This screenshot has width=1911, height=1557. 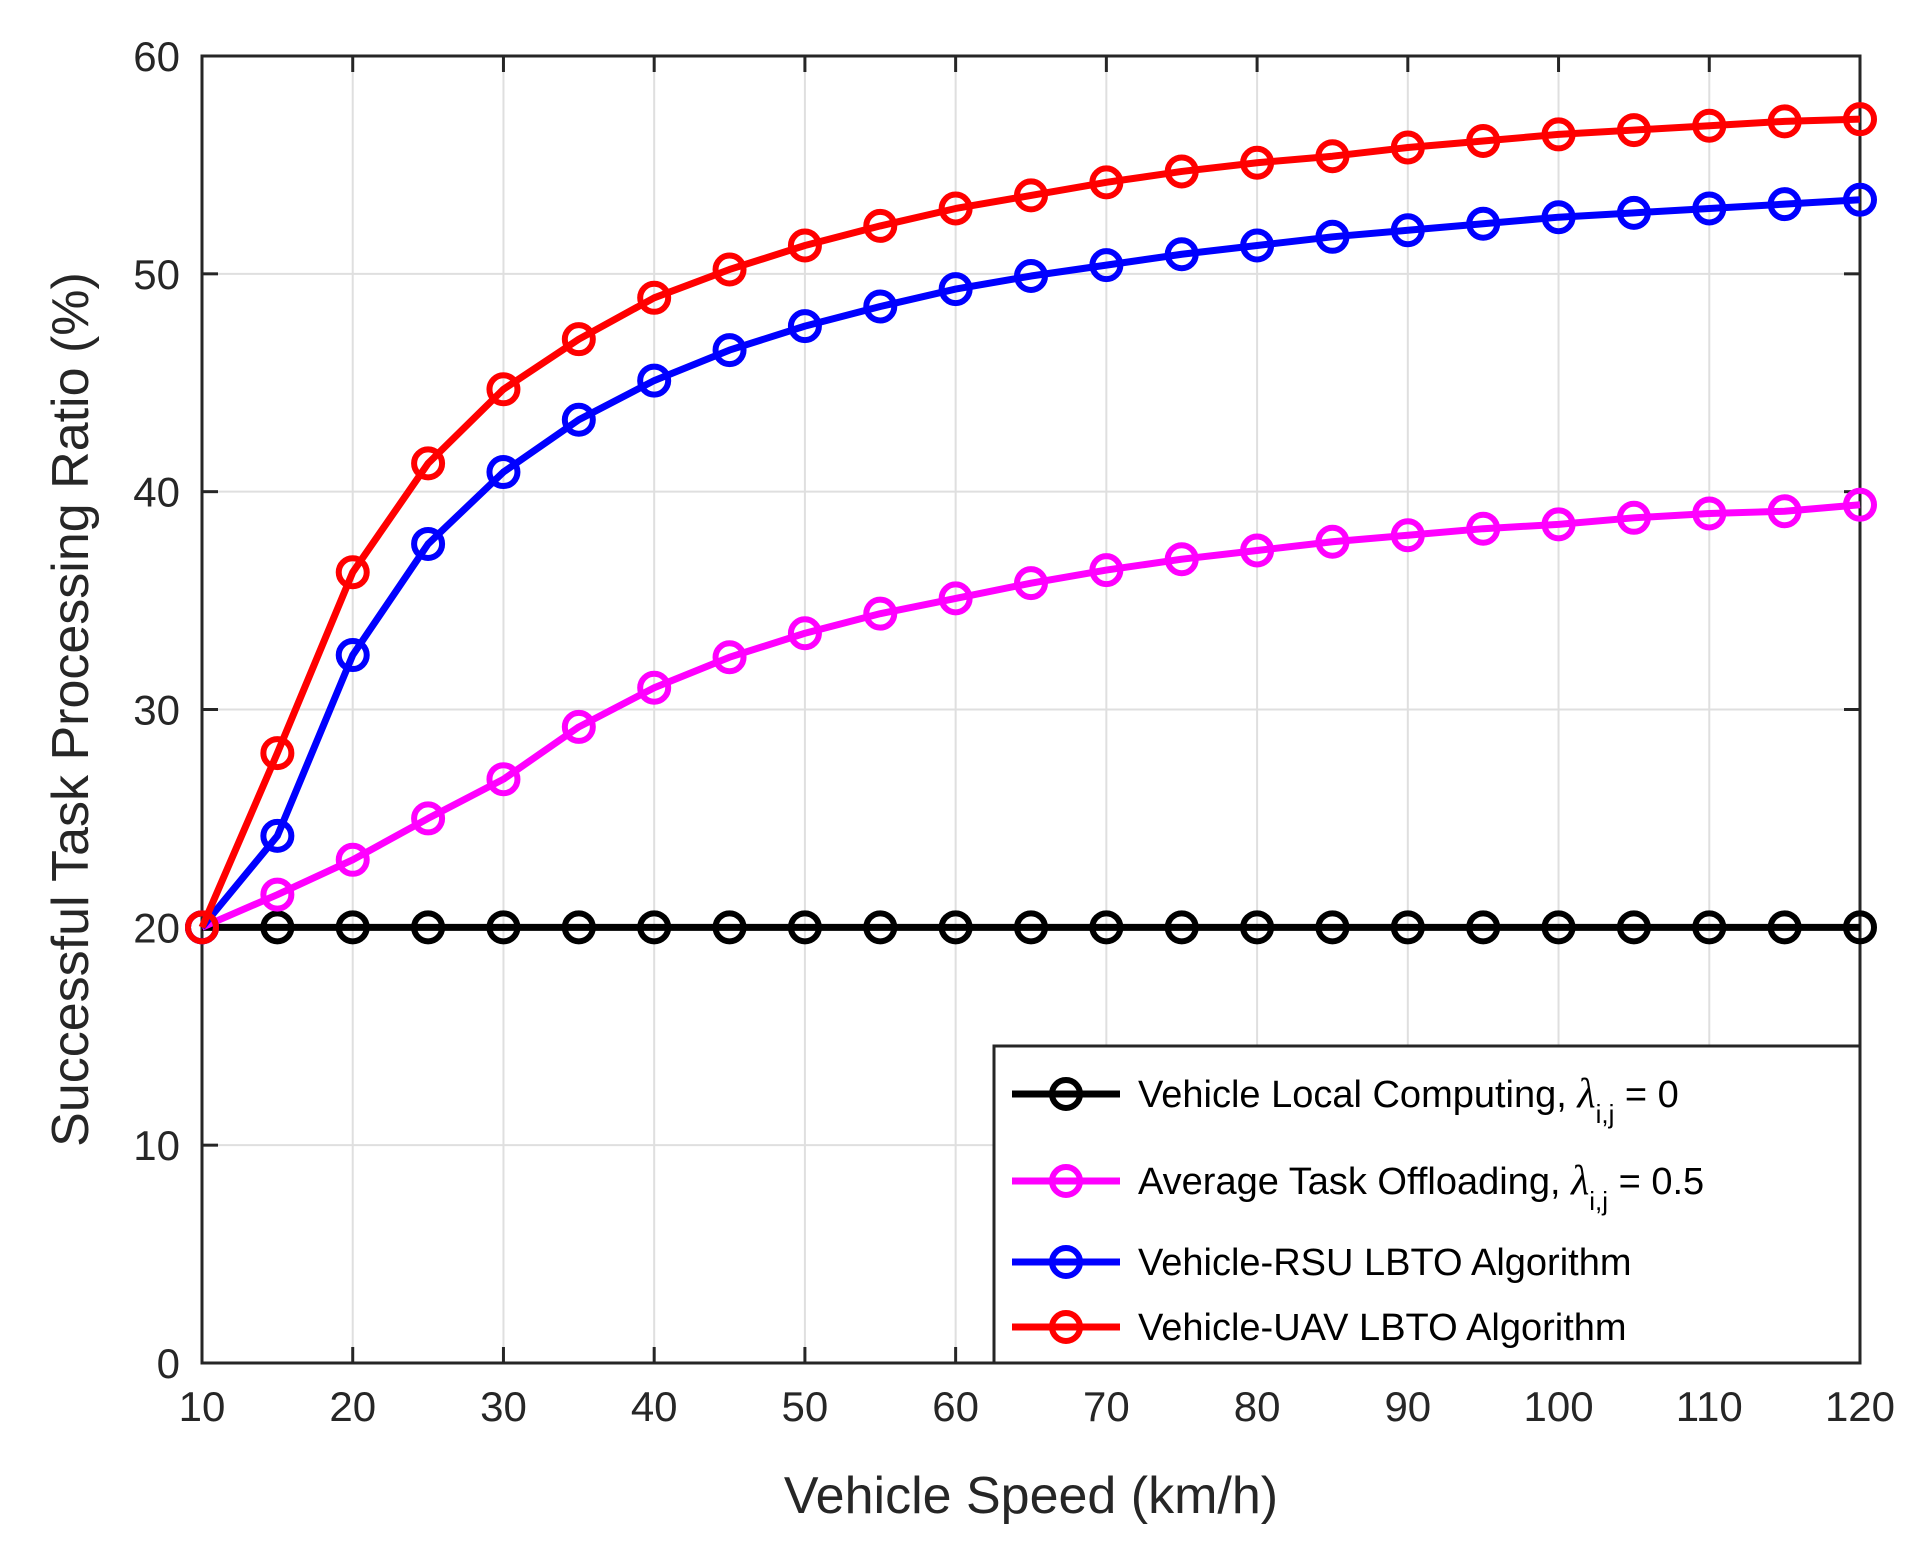 What do you see at coordinates (654, 1406) in the screenshot?
I see `x-tick-label: 40` at bounding box center [654, 1406].